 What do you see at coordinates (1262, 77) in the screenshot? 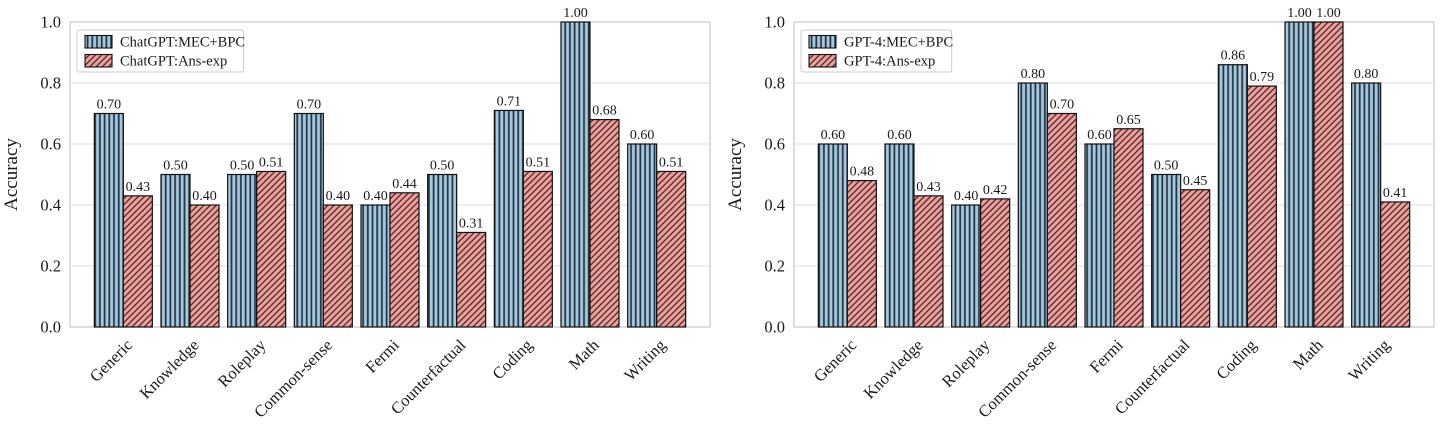
I see `bar-value-label: 0.79` at bounding box center [1262, 77].